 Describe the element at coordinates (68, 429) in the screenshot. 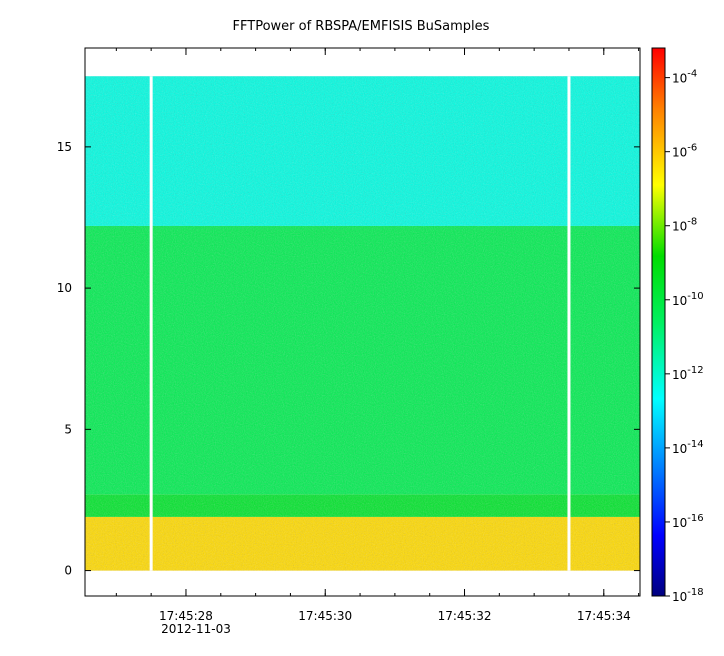

I see `y-tick-label: 5` at that location.